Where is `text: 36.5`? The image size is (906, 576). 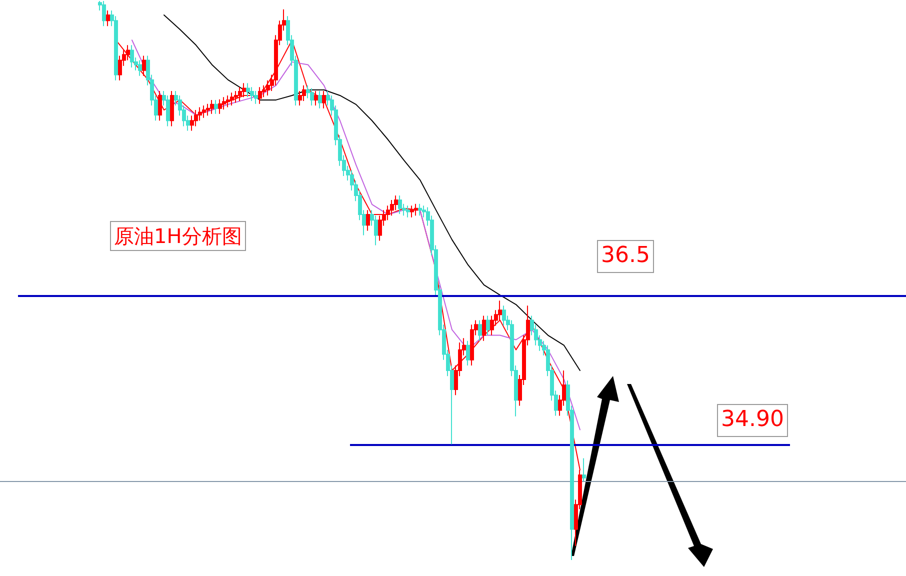
text: 36.5 is located at coordinates (625, 256).